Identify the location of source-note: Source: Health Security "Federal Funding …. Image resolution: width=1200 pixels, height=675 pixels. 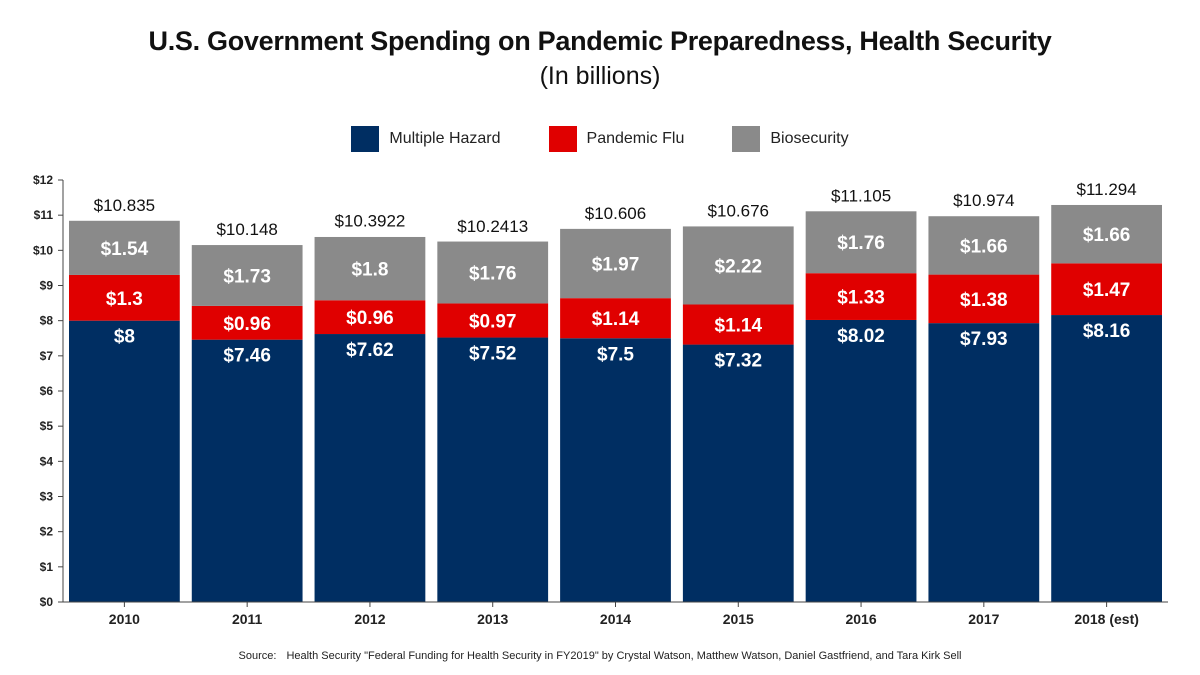
(600, 656).